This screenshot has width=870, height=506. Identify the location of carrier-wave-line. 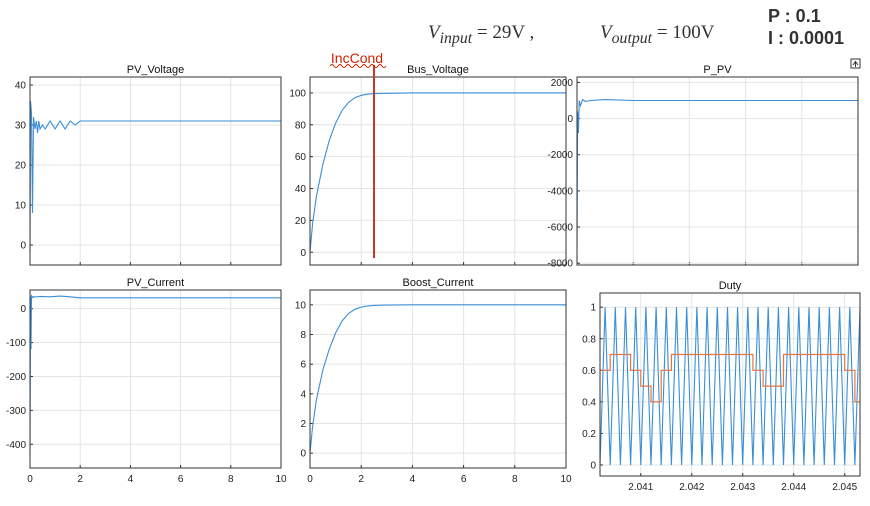
(730, 386).